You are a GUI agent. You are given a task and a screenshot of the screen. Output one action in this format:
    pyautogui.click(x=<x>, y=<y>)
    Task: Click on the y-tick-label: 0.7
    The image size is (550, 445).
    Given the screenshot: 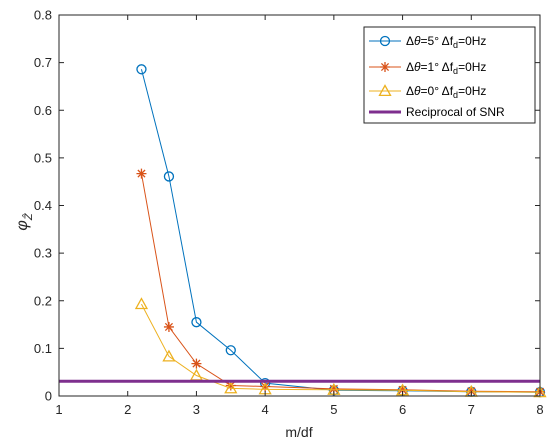 What is the action you would take?
    pyautogui.click(x=43, y=62)
    